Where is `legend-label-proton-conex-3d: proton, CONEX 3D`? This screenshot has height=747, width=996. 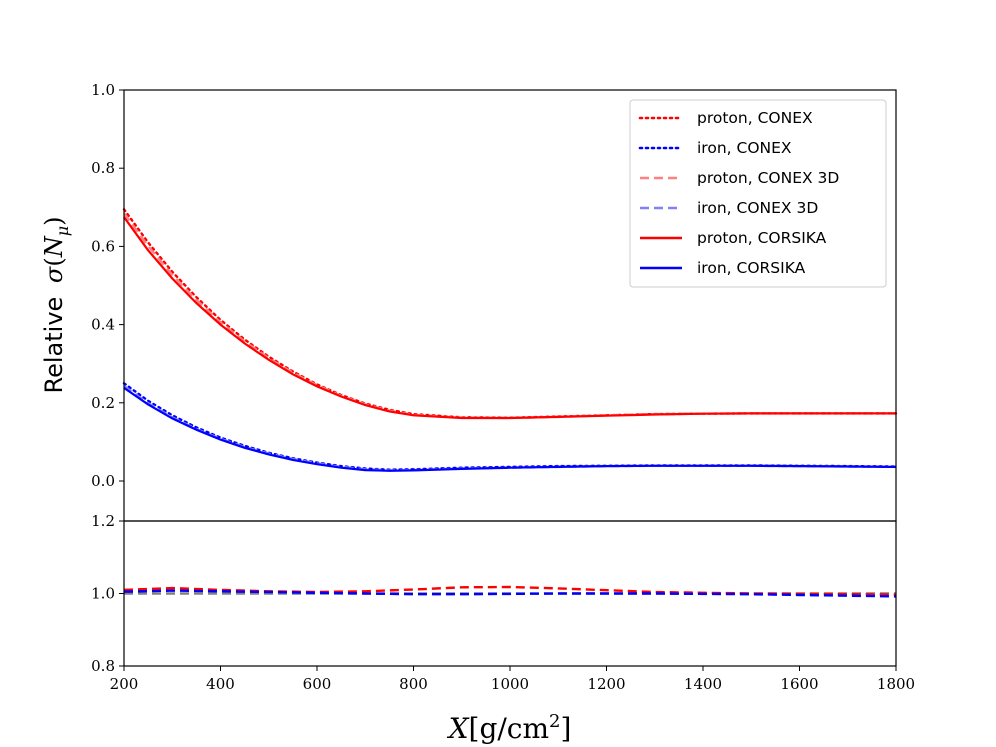 legend-label-proton-conex-3d: proton, CONEX 3D is located at coordinates (768, 178).